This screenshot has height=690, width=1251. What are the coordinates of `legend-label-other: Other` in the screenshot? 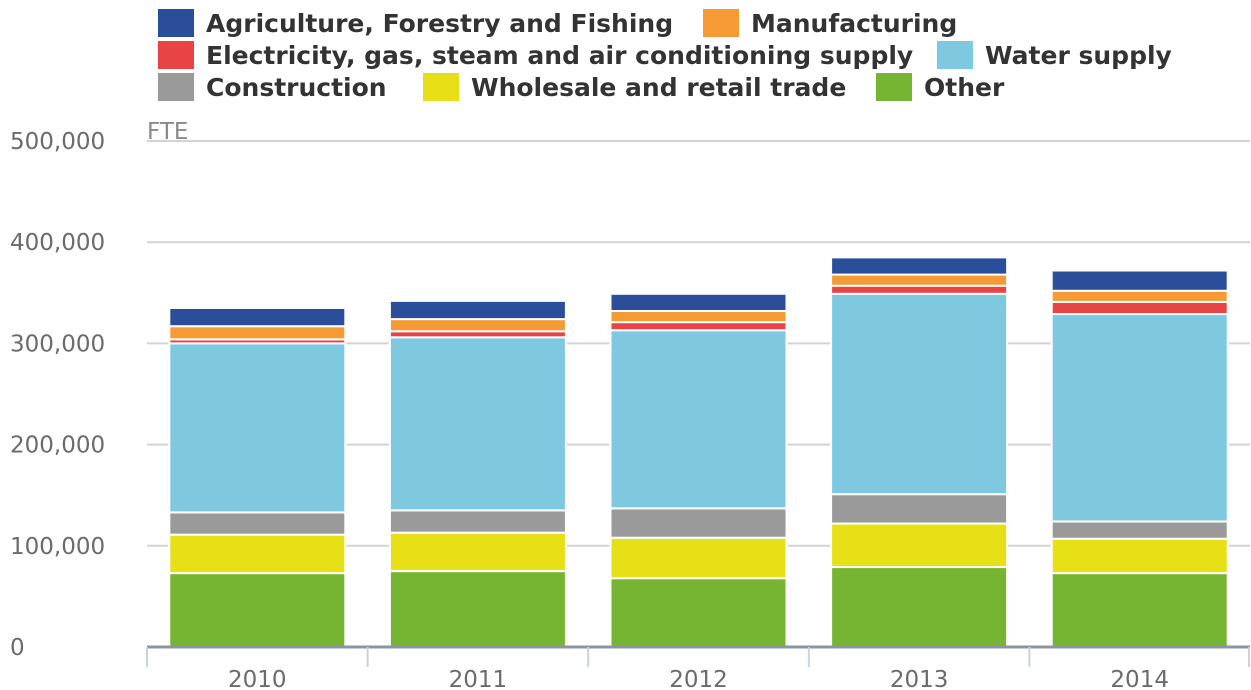 It's located at (964, 87).